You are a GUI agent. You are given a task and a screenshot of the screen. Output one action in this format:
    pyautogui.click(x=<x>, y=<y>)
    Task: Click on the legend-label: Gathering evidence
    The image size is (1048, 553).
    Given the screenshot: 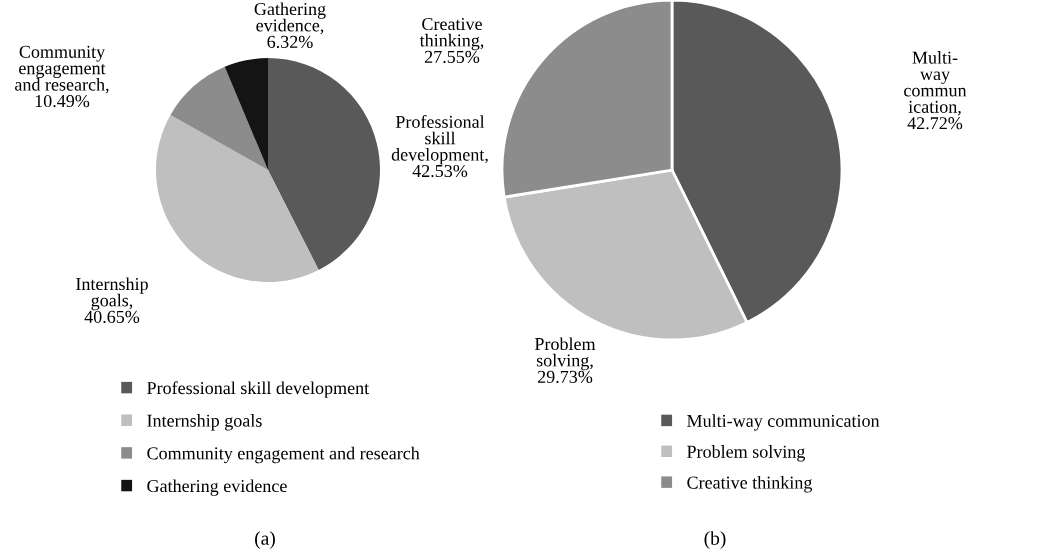 What is the action you would take?
    pyautogui.click(x=217, y=487)
    